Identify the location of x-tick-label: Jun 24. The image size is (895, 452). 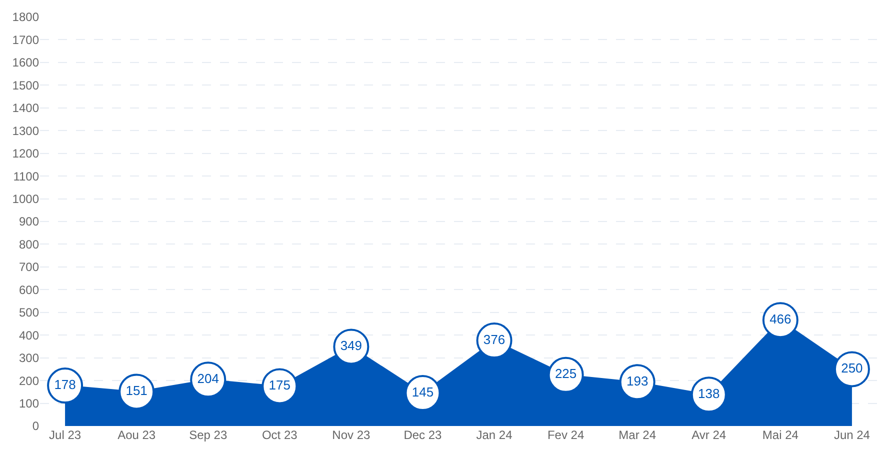
(852, 435).